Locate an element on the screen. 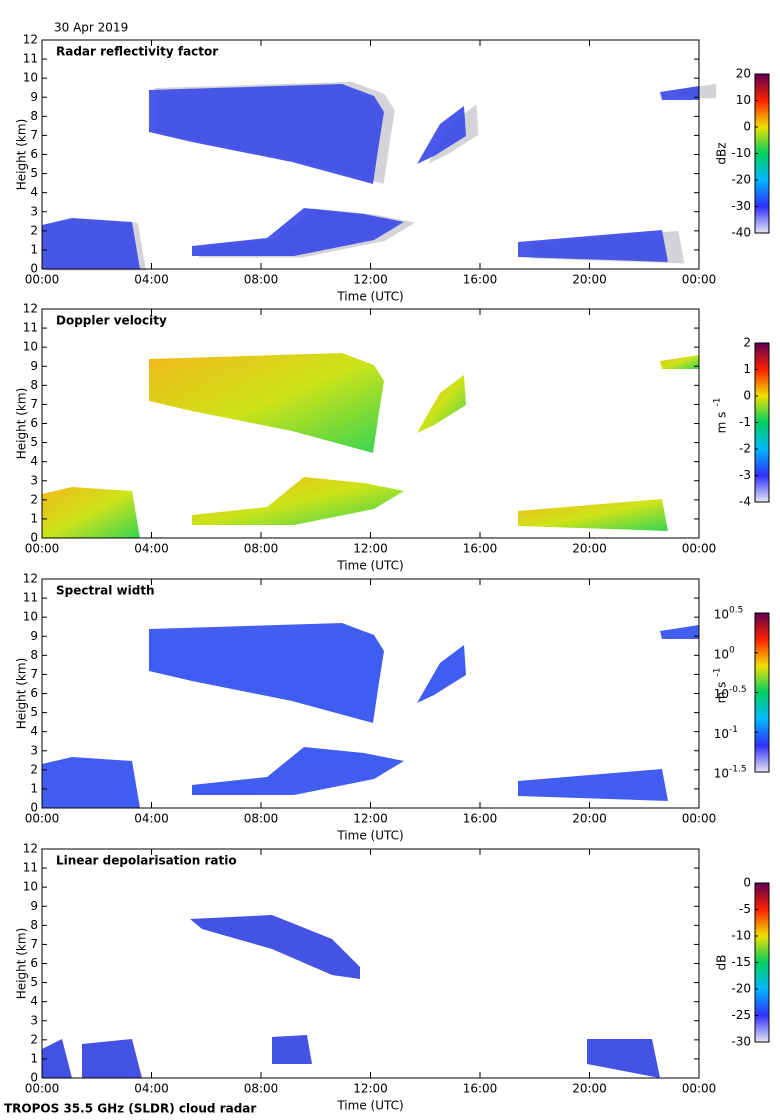 This screenshot has width=780, height=1120. colorbar-tick-exponent: -0.5 is located at coordinates (738, 690).